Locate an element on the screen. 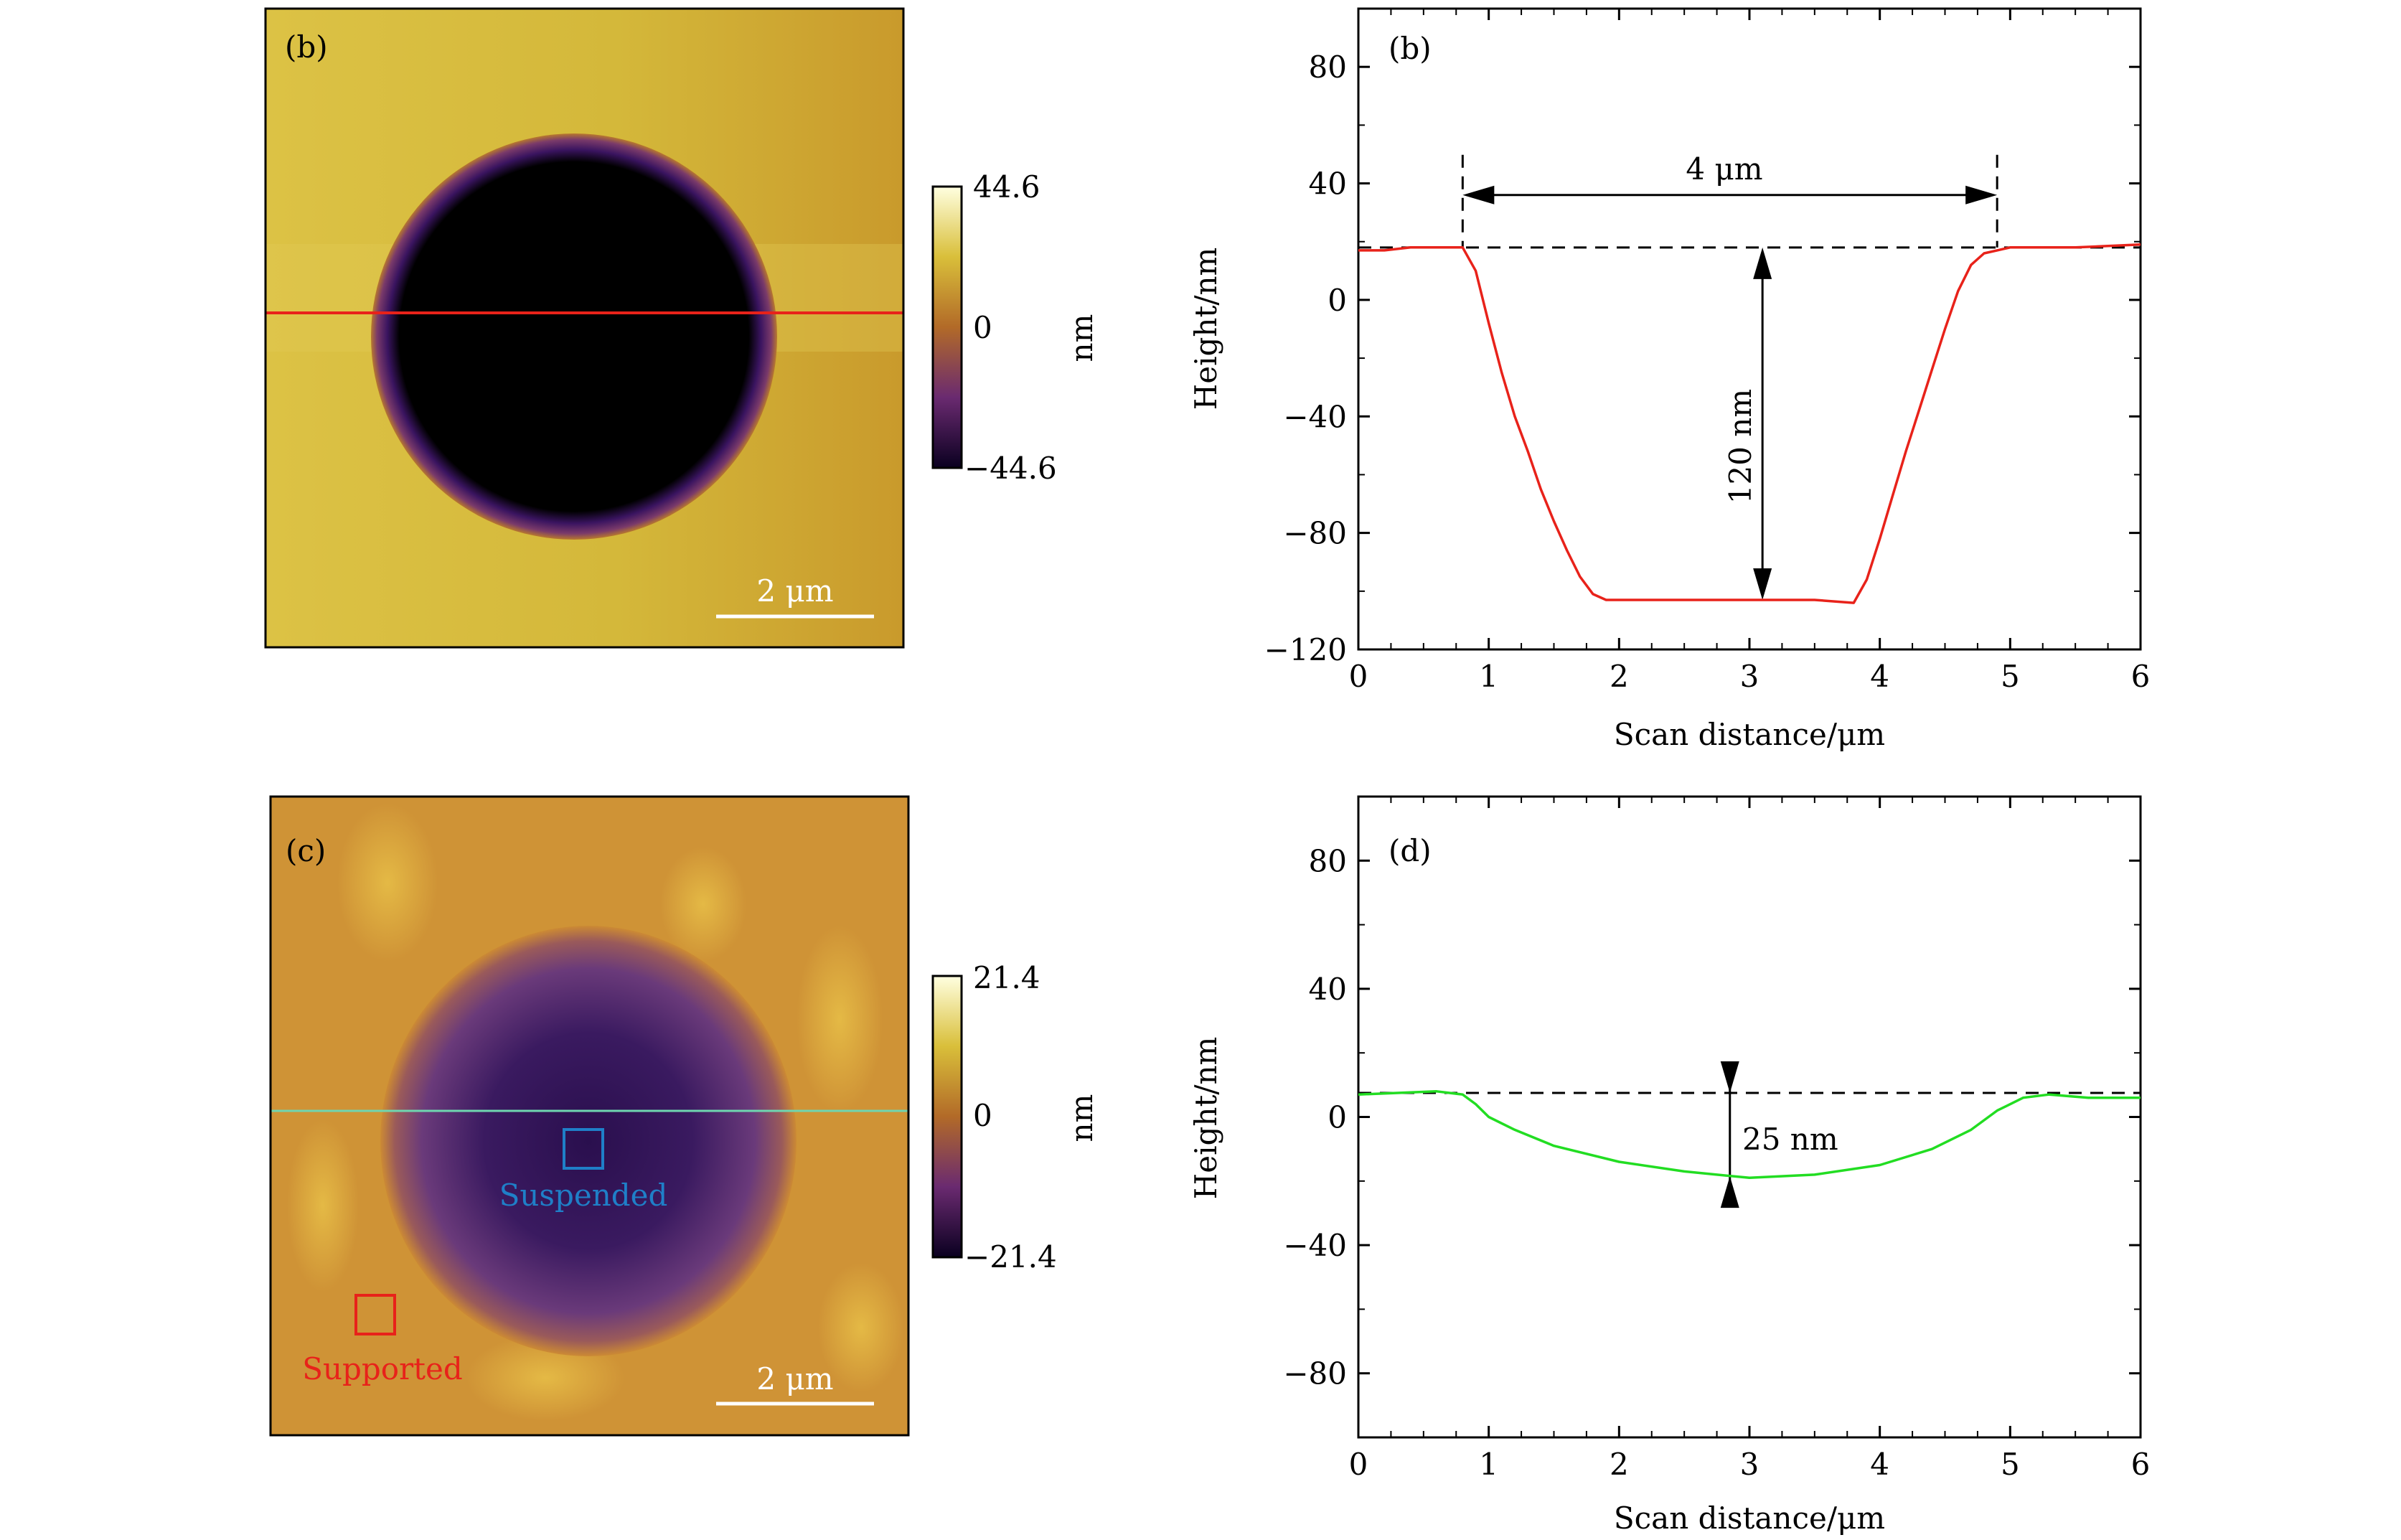 The image size is (2401, 1540). colorbar-max-label-c: 21.4 is located at coordinates (1006, 977).